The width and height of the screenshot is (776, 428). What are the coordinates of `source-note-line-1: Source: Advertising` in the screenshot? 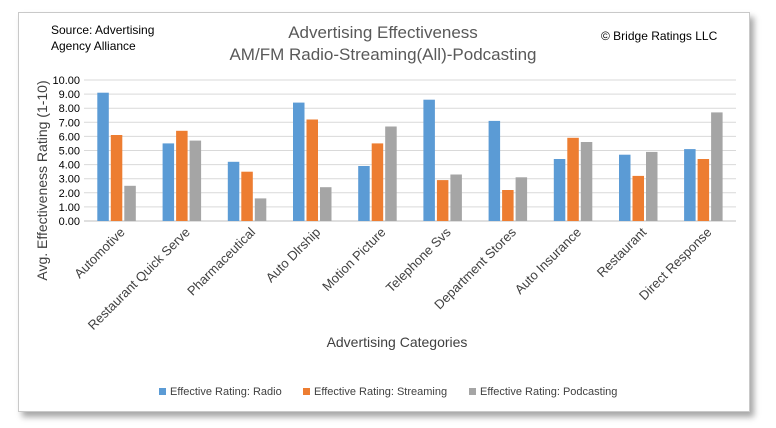 It's located at (102, 30).